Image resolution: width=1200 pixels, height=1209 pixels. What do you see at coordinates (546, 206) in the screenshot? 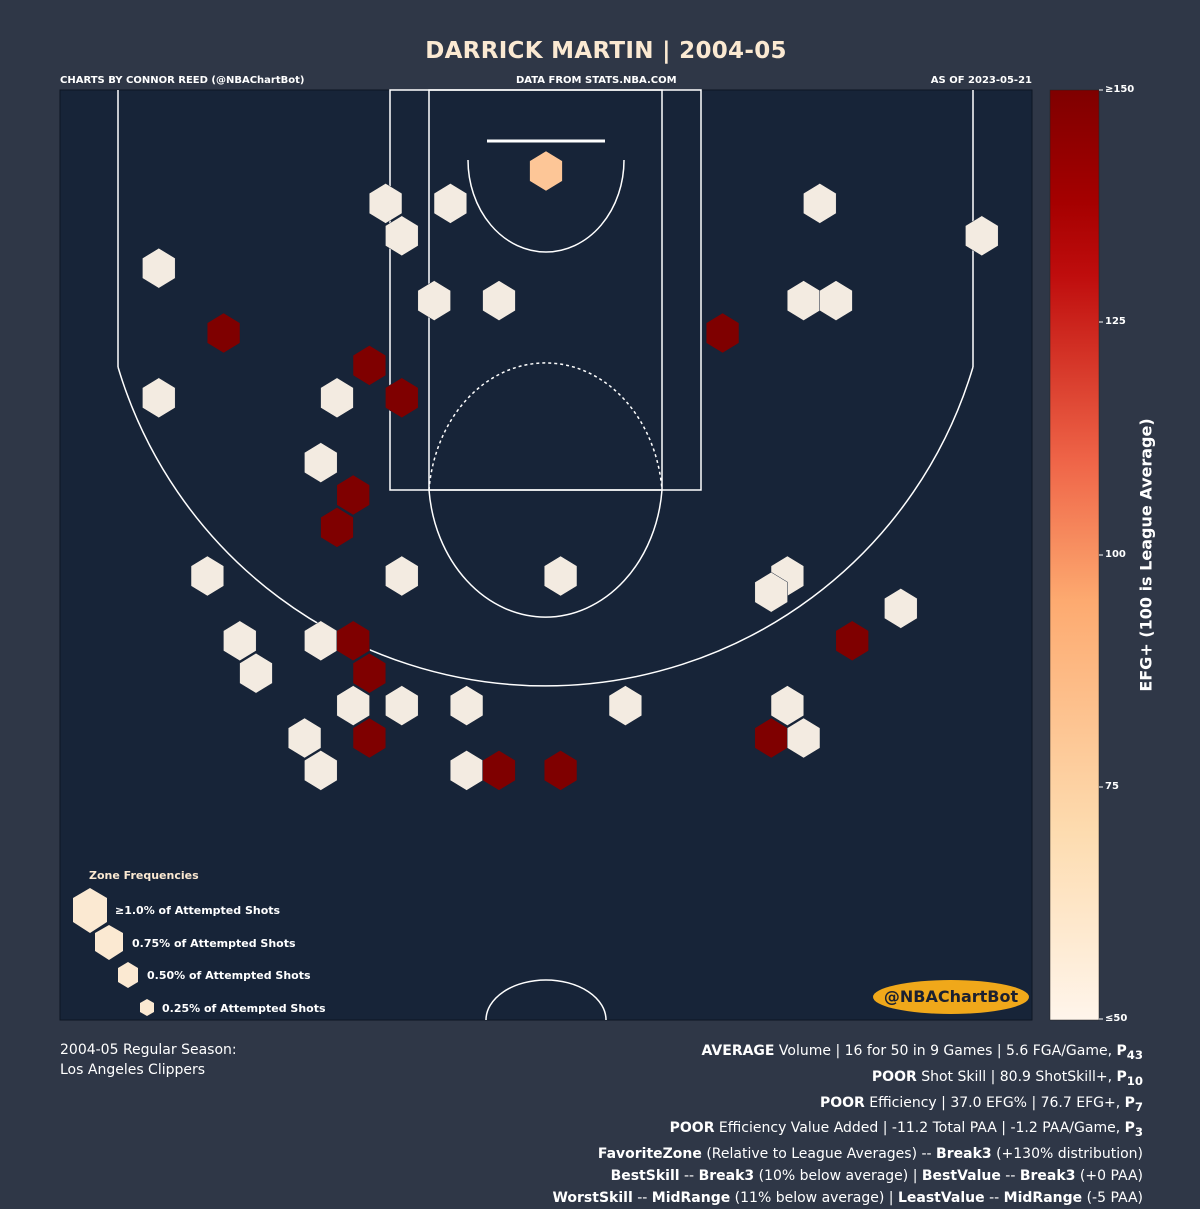
I see `restricted-area` at bounding box center [546, 206].